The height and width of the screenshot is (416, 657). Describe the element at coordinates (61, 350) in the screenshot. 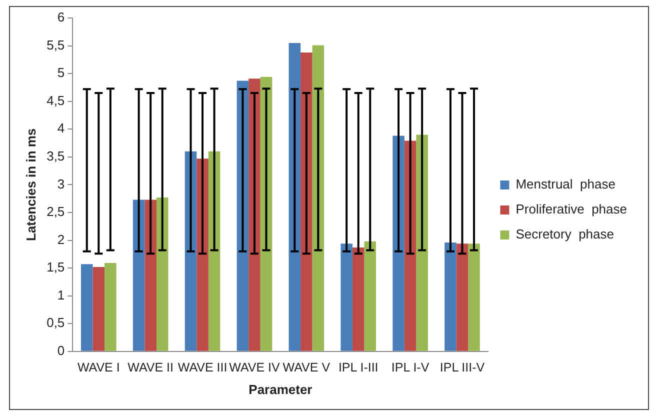

I see `y-tick-label: 0` at that location.